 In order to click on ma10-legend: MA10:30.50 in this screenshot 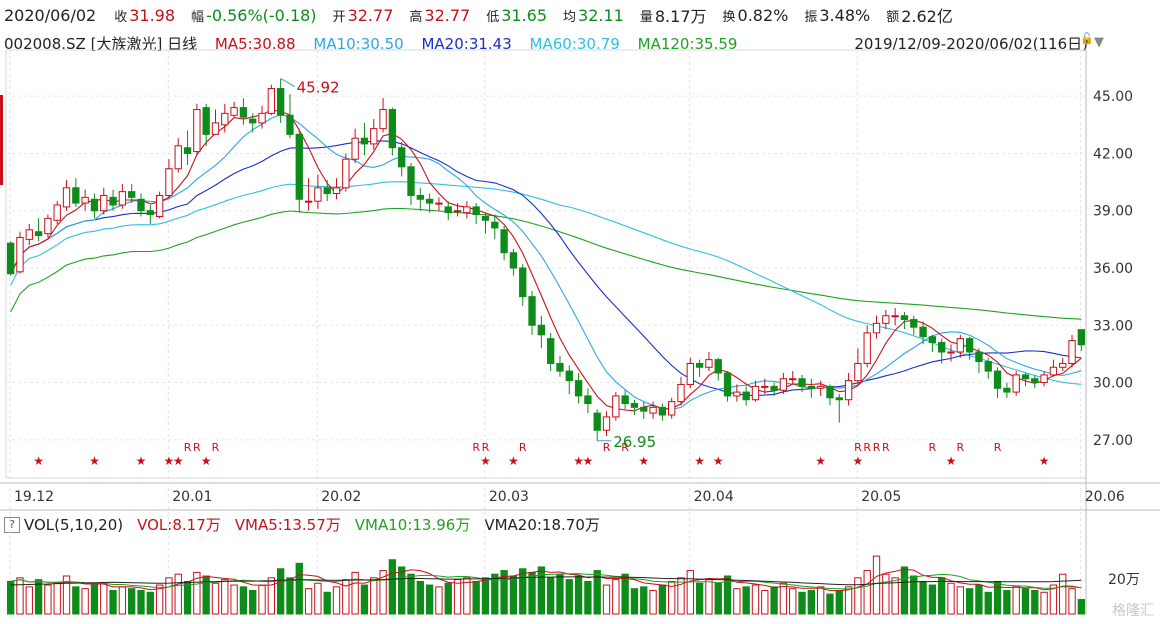, I will do `click(358, 44)`.